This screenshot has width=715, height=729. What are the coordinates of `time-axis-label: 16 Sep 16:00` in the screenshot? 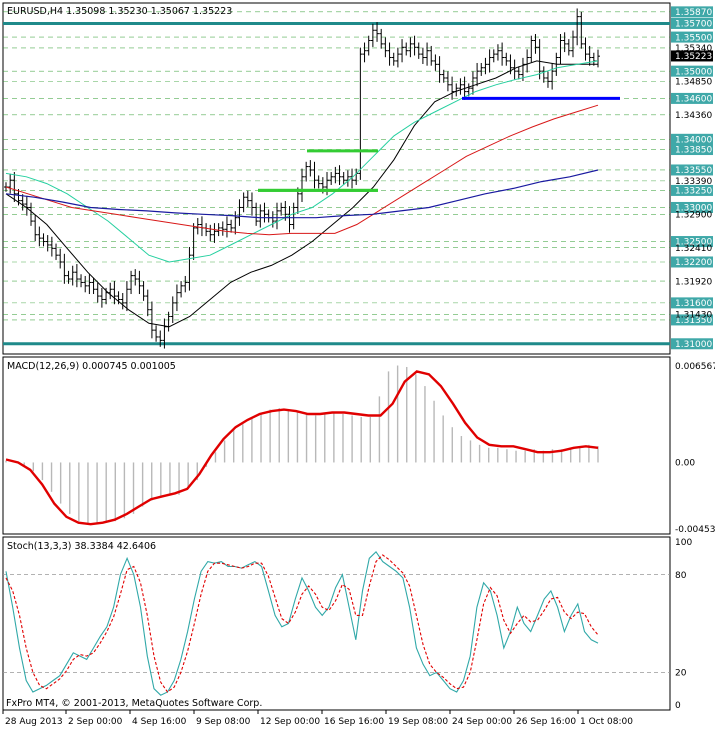 It's located at (354, 722).